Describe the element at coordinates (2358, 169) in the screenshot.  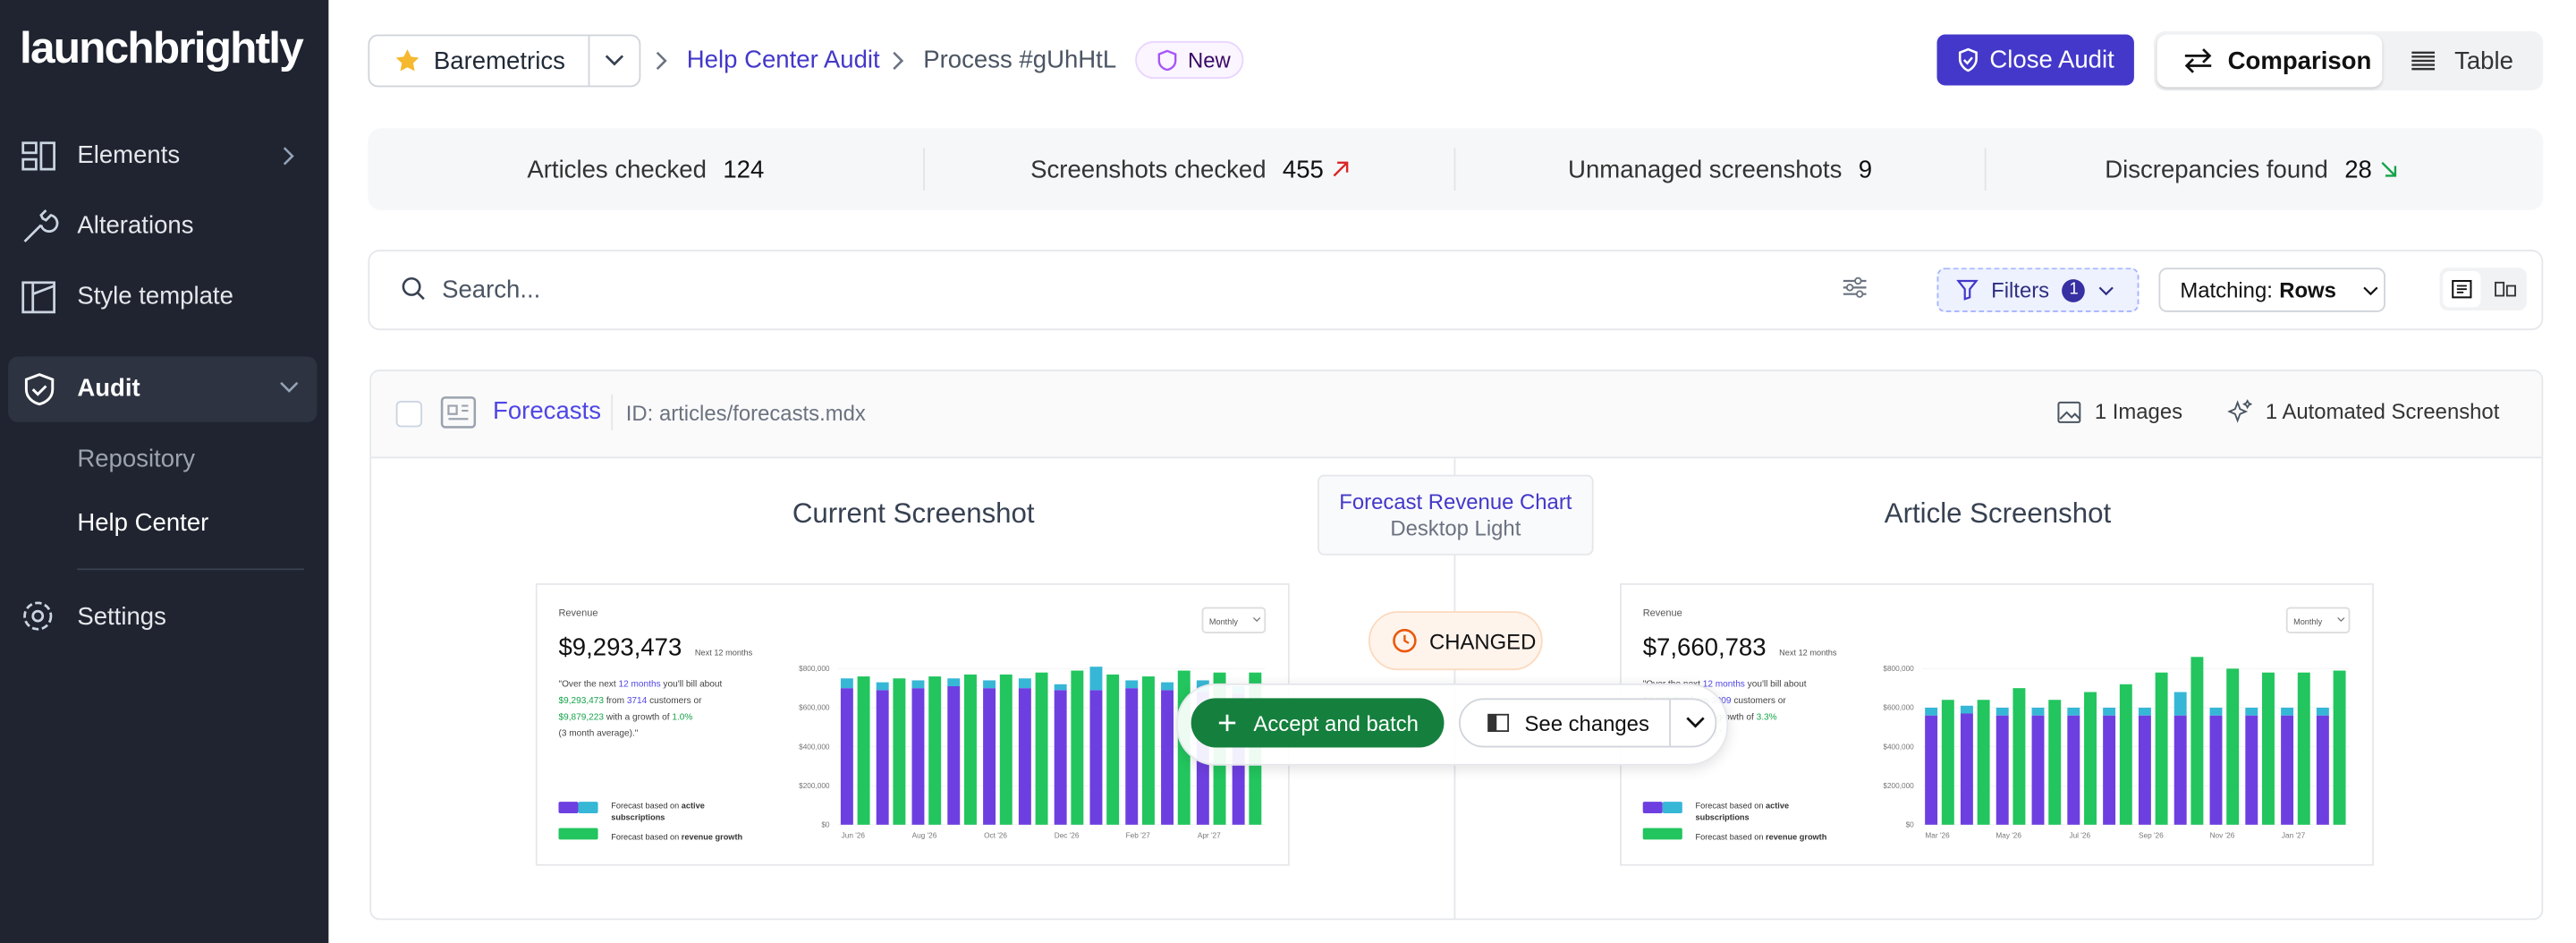
I see `stat-value: 28` at that location.